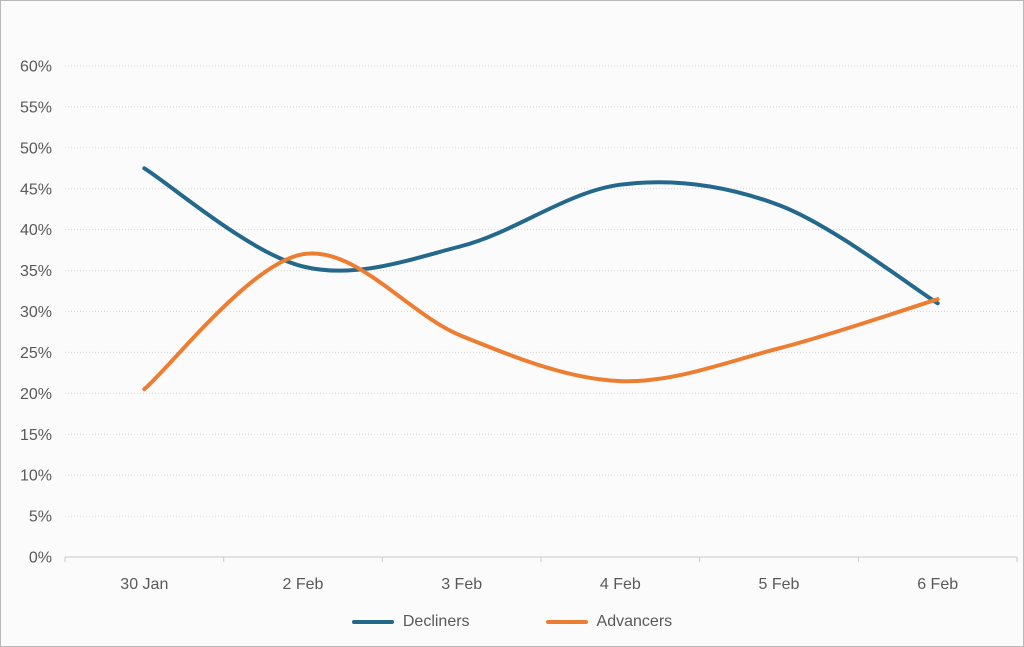  What do you see at coordinates (40, 558) in the screenshot?
I see `y-axis-tick-label: 0%` at bounding box center [40, 558].